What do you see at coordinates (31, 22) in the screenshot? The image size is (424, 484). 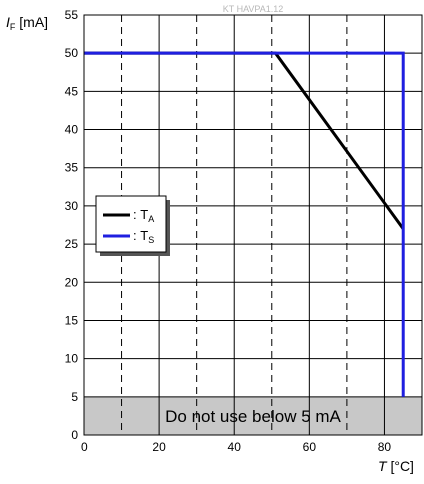 I see `y-axis-unit: [mA]` at bounding box center [31, 22].